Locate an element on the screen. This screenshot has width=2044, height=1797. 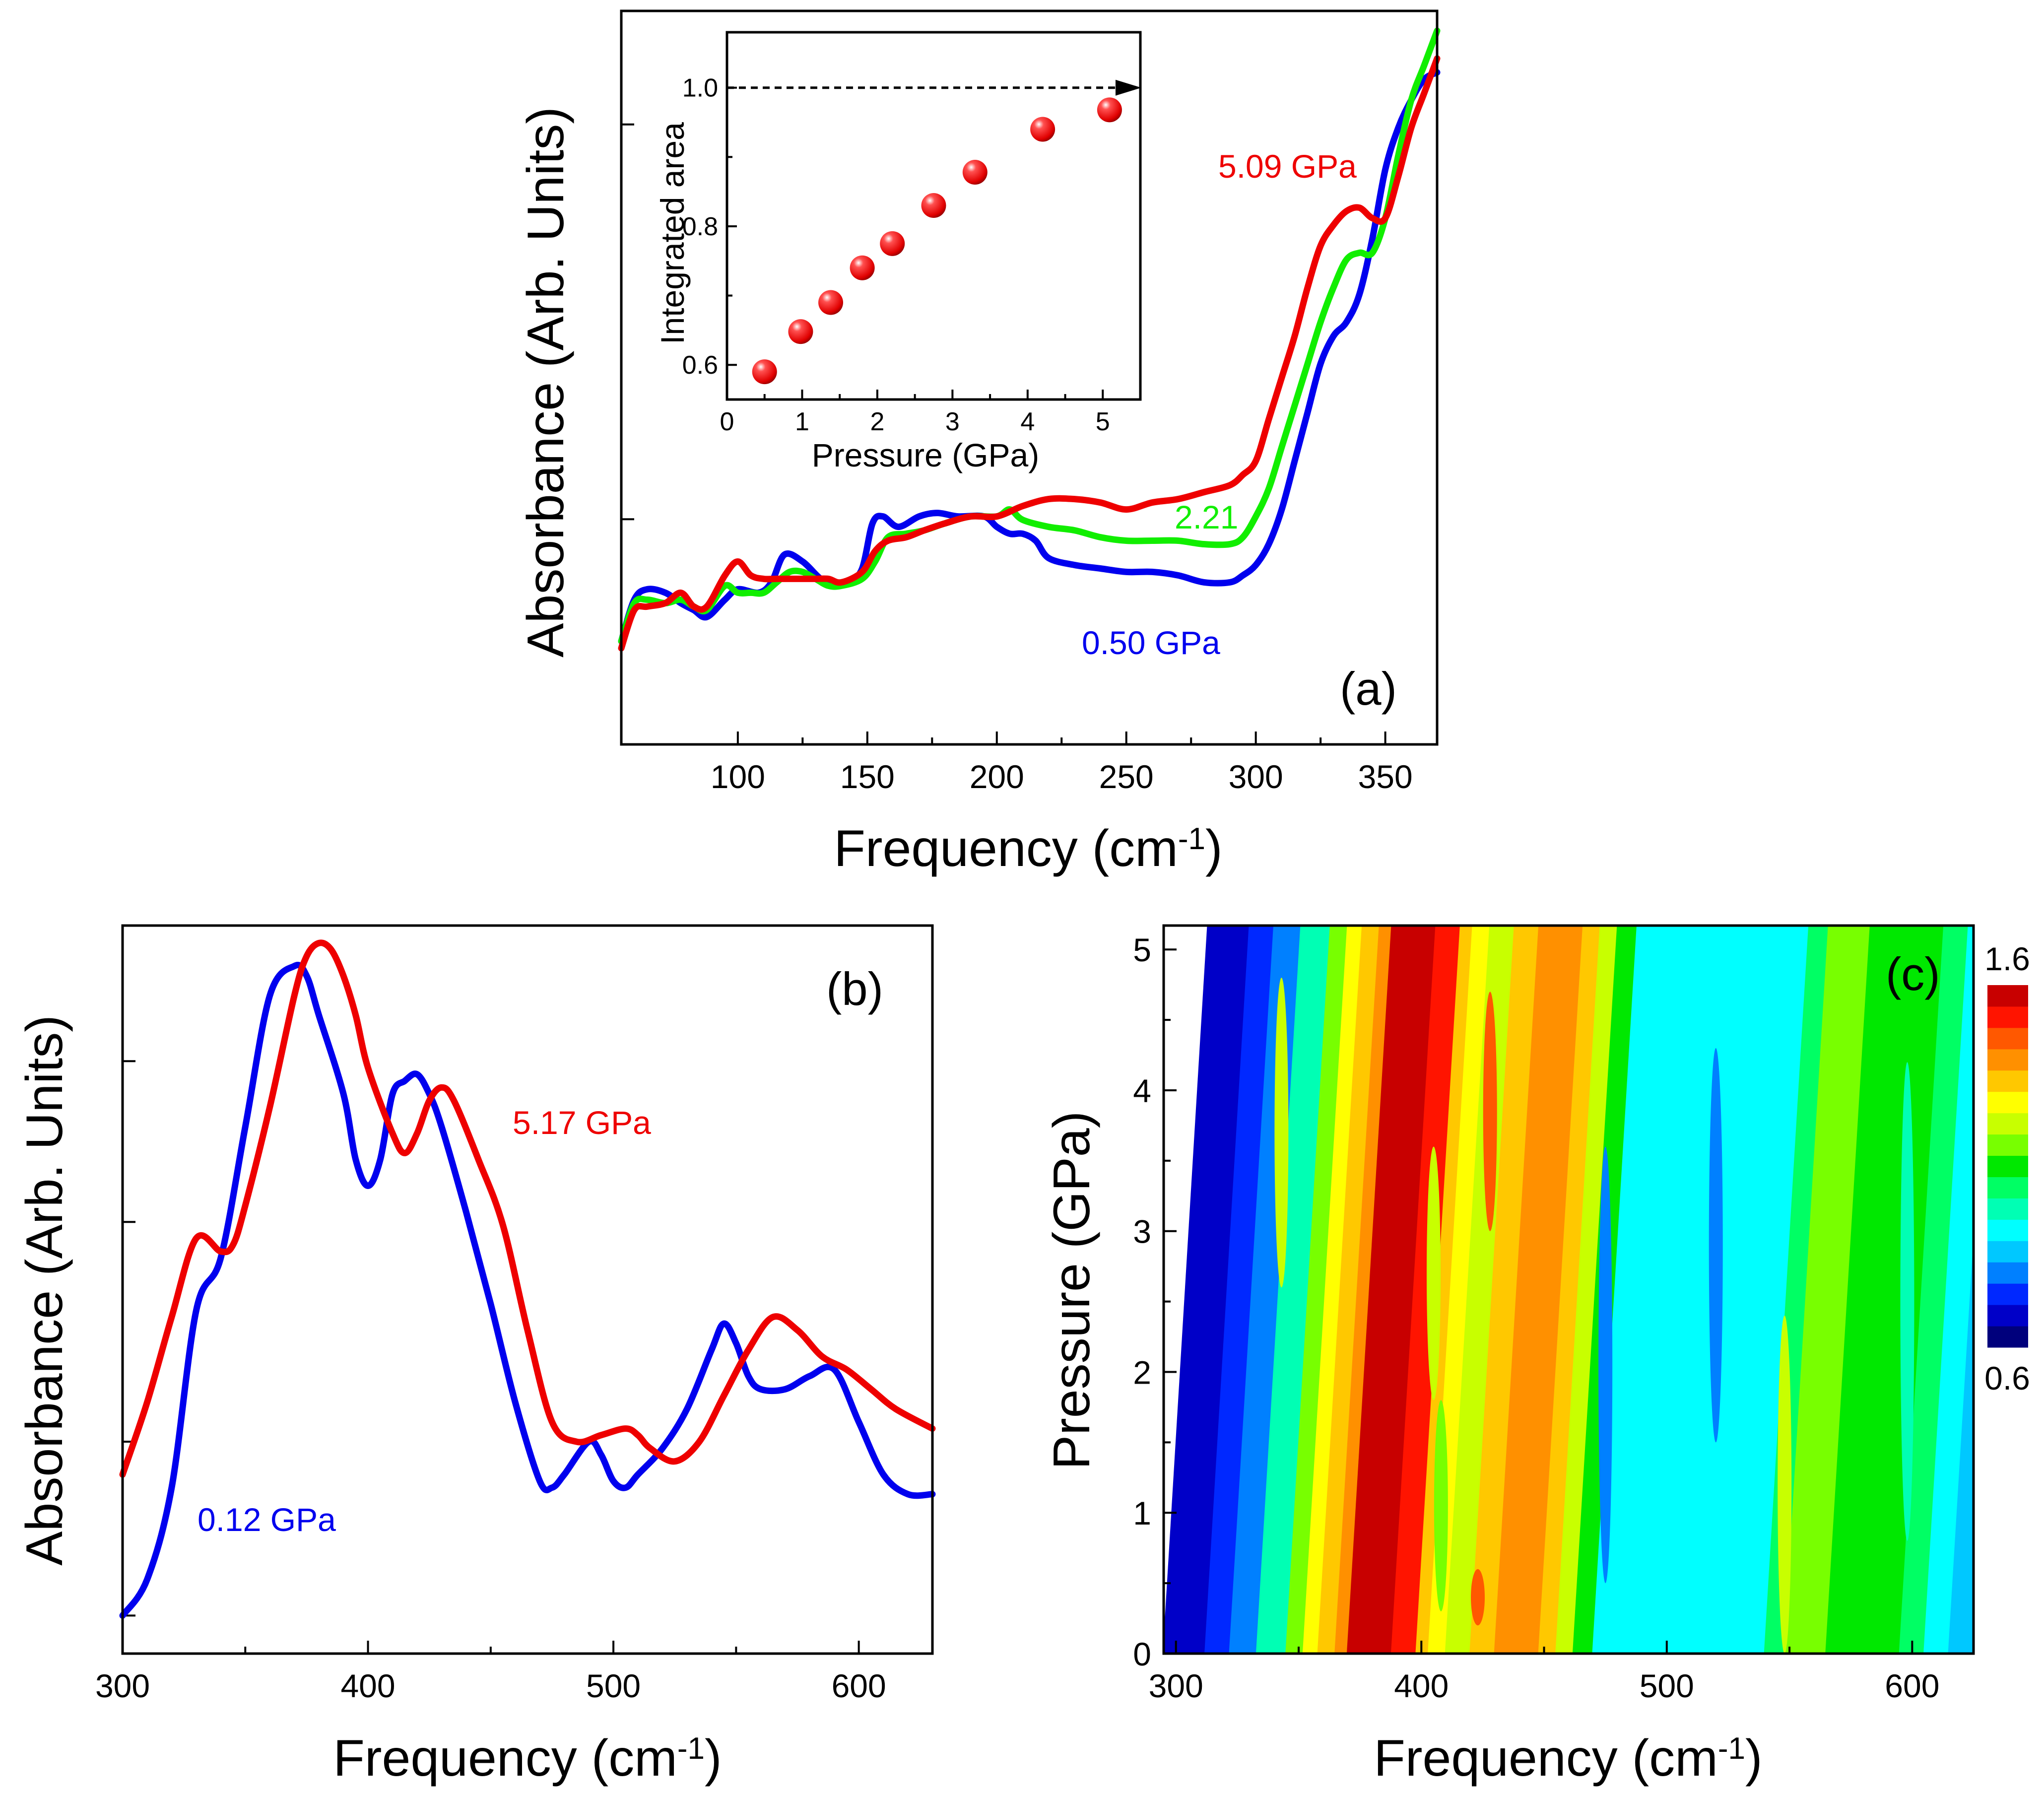
panel-c-ytick-label: 0 is located at coordinates (1142, 1654).